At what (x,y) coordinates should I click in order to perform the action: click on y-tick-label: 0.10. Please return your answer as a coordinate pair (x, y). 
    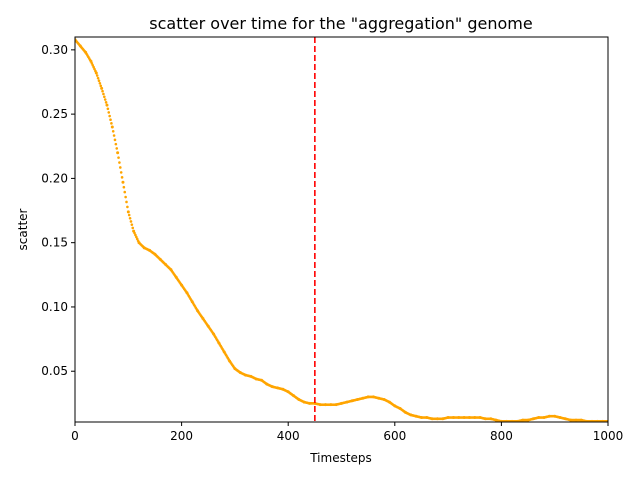
    Looking at the image, I should click on (54, 307).